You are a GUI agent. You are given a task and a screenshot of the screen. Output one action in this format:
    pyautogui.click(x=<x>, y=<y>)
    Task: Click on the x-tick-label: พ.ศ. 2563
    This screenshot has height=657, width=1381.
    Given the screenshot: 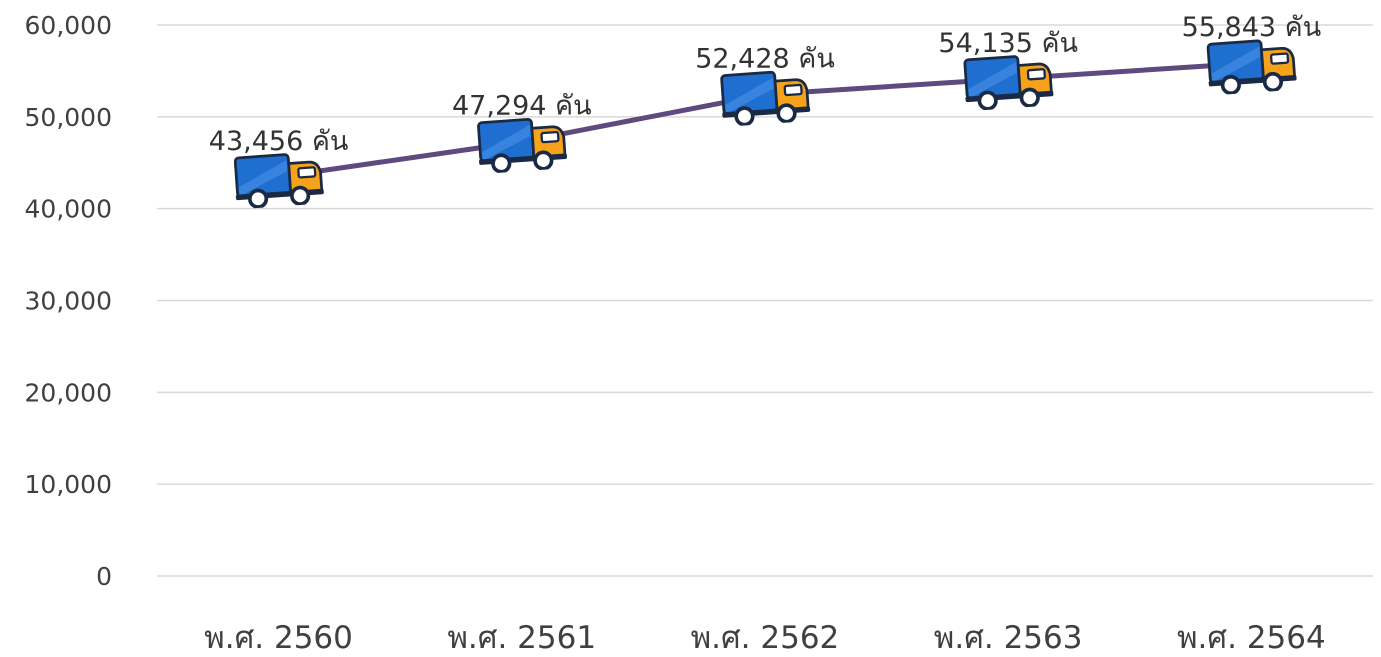 What is the action you would take?
    pyautogui.click(x=1008, y=636)
    